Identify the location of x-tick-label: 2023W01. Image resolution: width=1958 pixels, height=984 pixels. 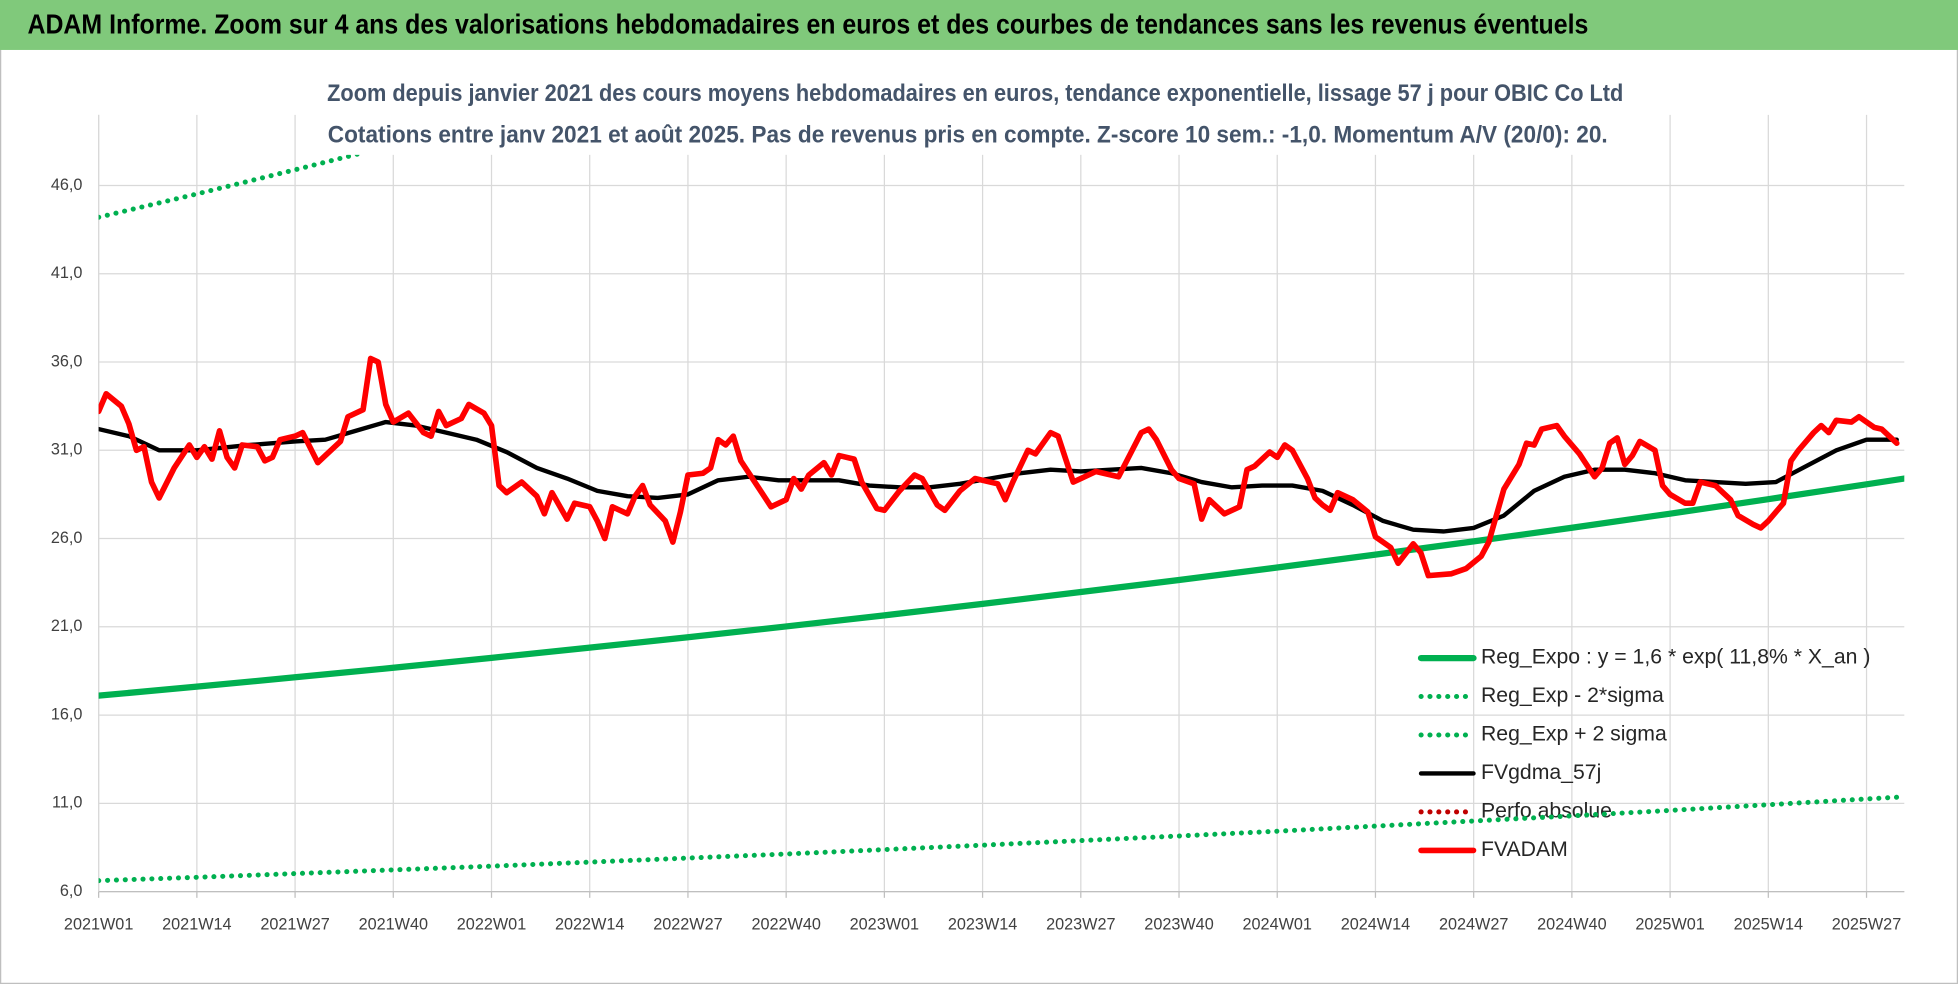
(884, 925).